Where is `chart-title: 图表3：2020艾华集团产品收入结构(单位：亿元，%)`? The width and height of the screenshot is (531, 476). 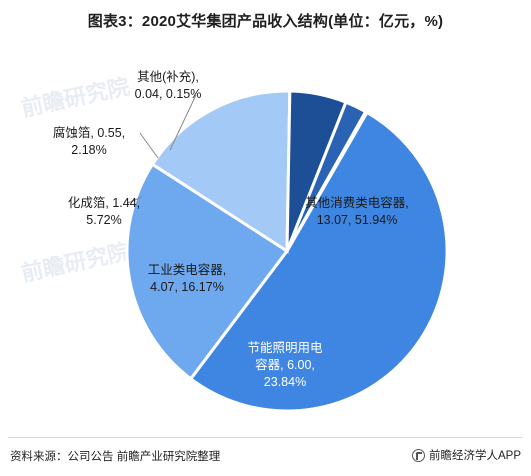
chart-title: 图表3：2020艾华集团产品收入结构(单位：亿元，%) is located at coordinates (265, 21).